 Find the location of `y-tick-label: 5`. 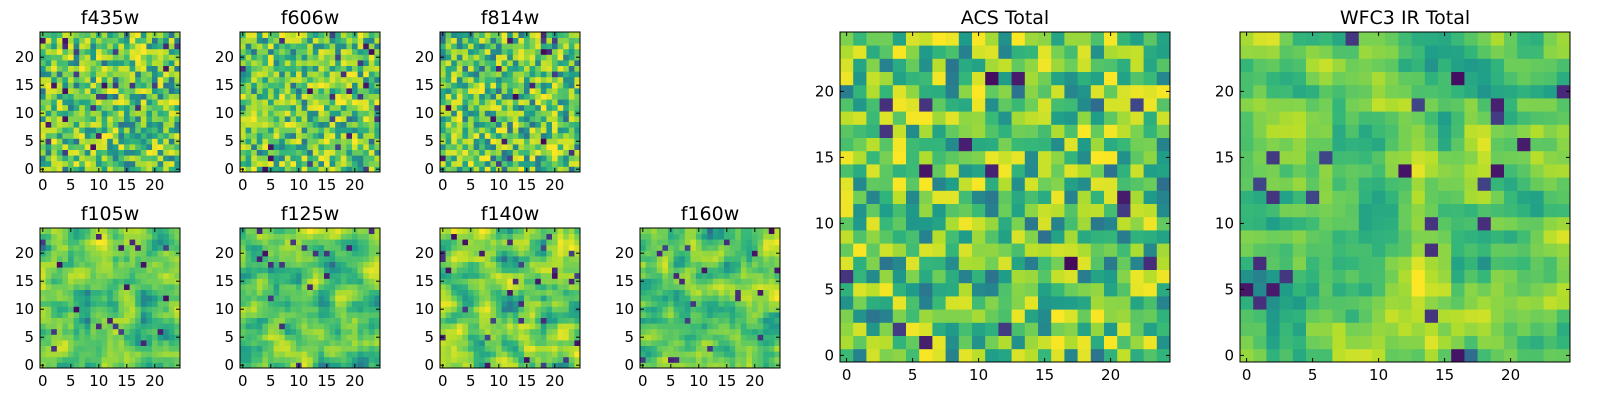

y-tick-label: 5 is located at coordinates (29, 337).